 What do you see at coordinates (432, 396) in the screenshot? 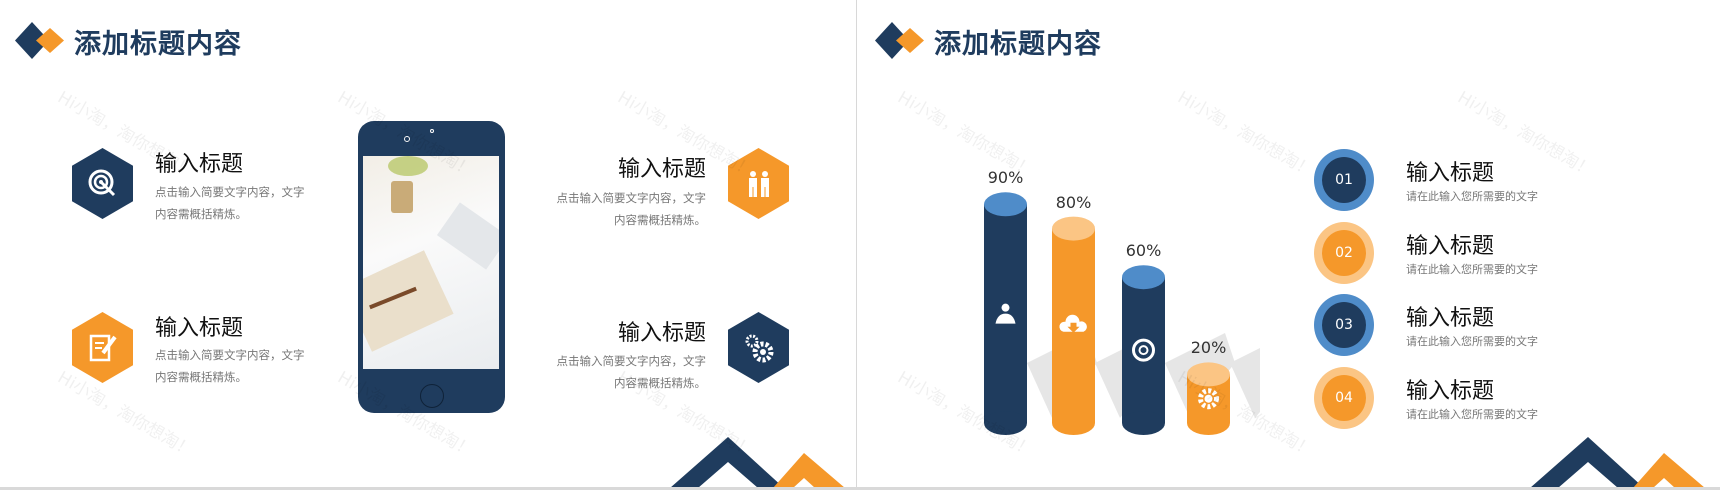
I see `home-button` at bounding box center [432, 396].